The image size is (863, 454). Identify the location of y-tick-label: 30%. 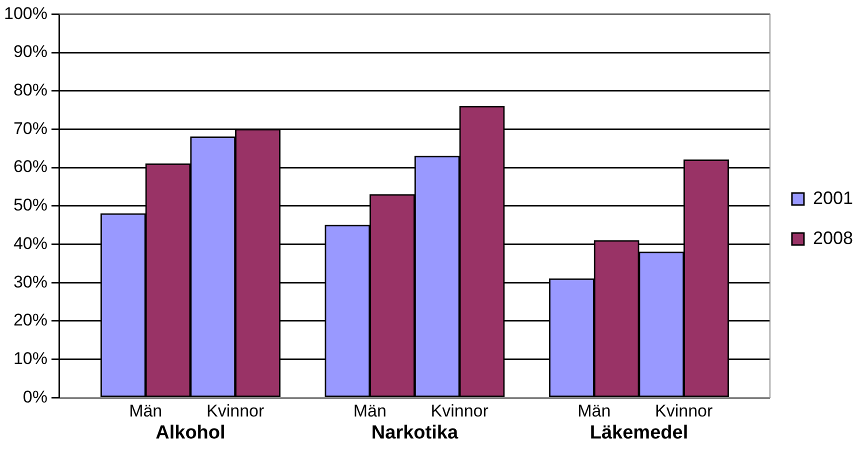
(30, 282).